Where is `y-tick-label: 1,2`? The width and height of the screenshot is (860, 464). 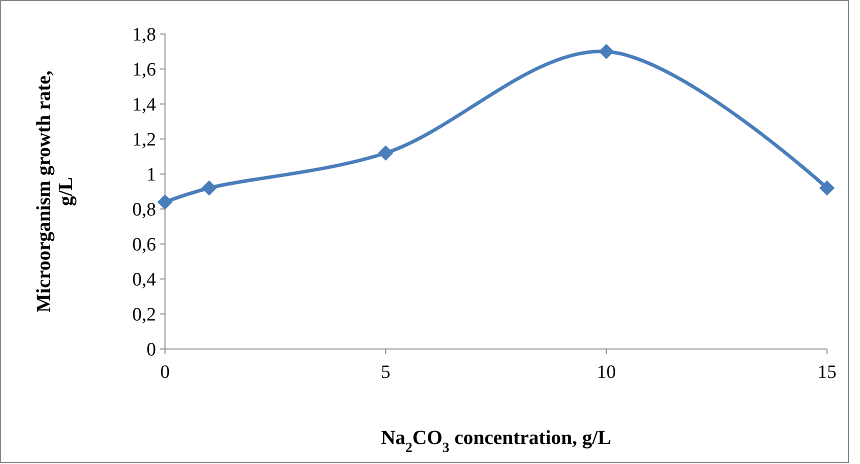 y-tick-label: 1,2 is located at coordinates (144, 140).